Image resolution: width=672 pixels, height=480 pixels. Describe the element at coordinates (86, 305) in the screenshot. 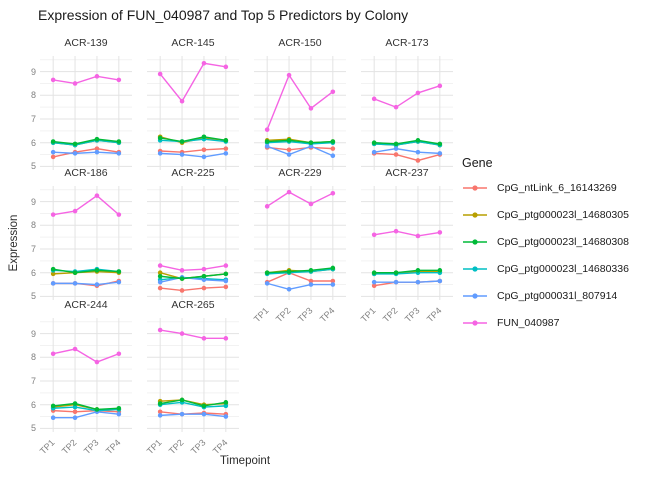

I see `facet-strip-ACR-244: ACR-244` at that location.